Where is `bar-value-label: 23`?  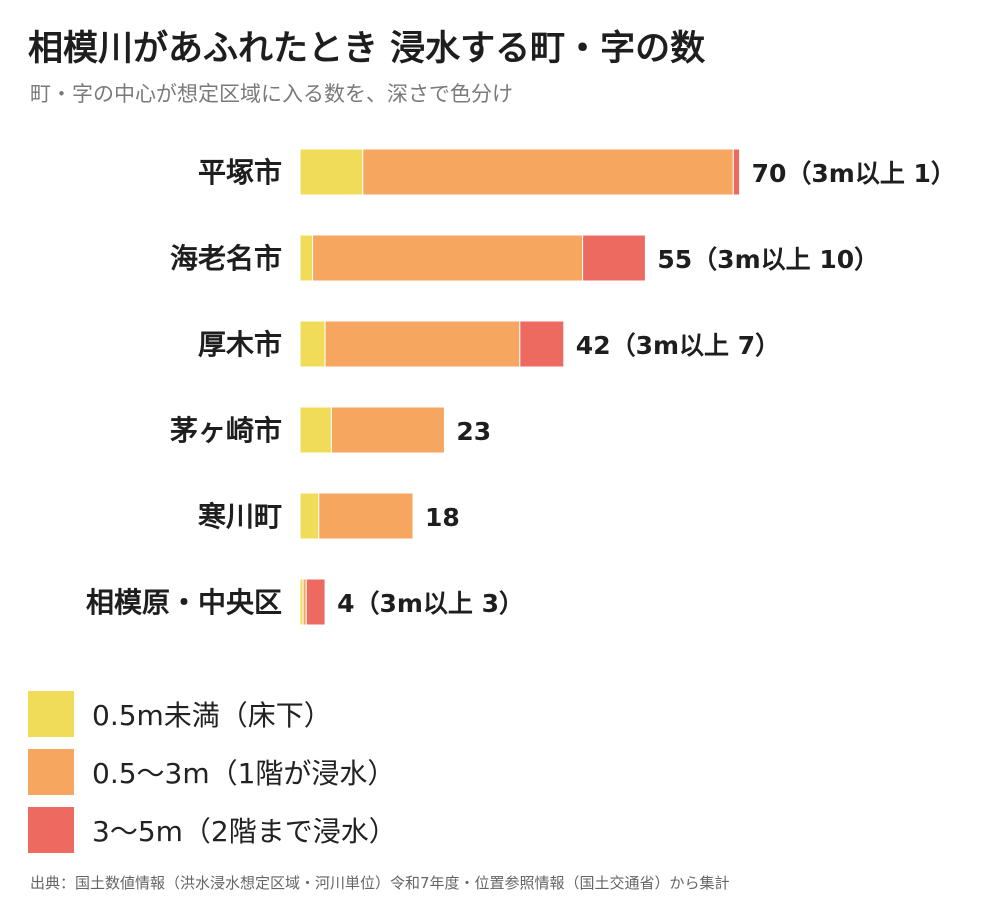
bar-value-label: 23 is located at coordinates (473, 431).